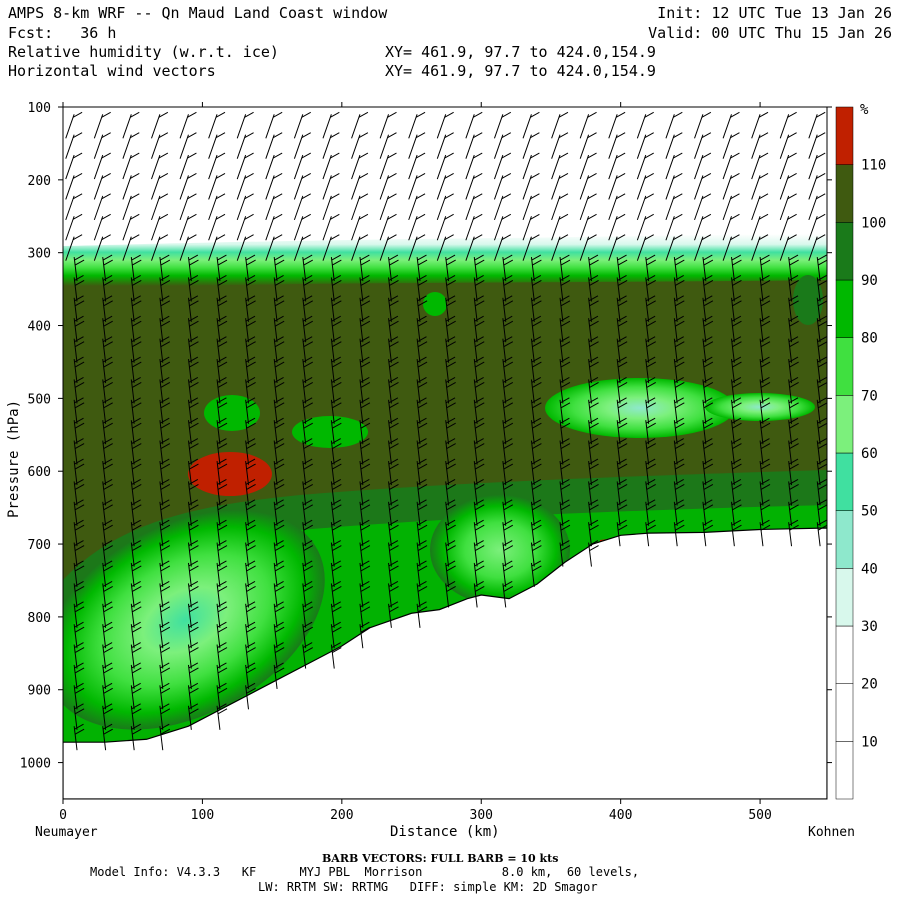 The height and width of the screenshot is (900, 900). What do you see at coordinates (844, 770) in the screenshot?
I see `colorbar-bin` at bounding box center [844, 770].